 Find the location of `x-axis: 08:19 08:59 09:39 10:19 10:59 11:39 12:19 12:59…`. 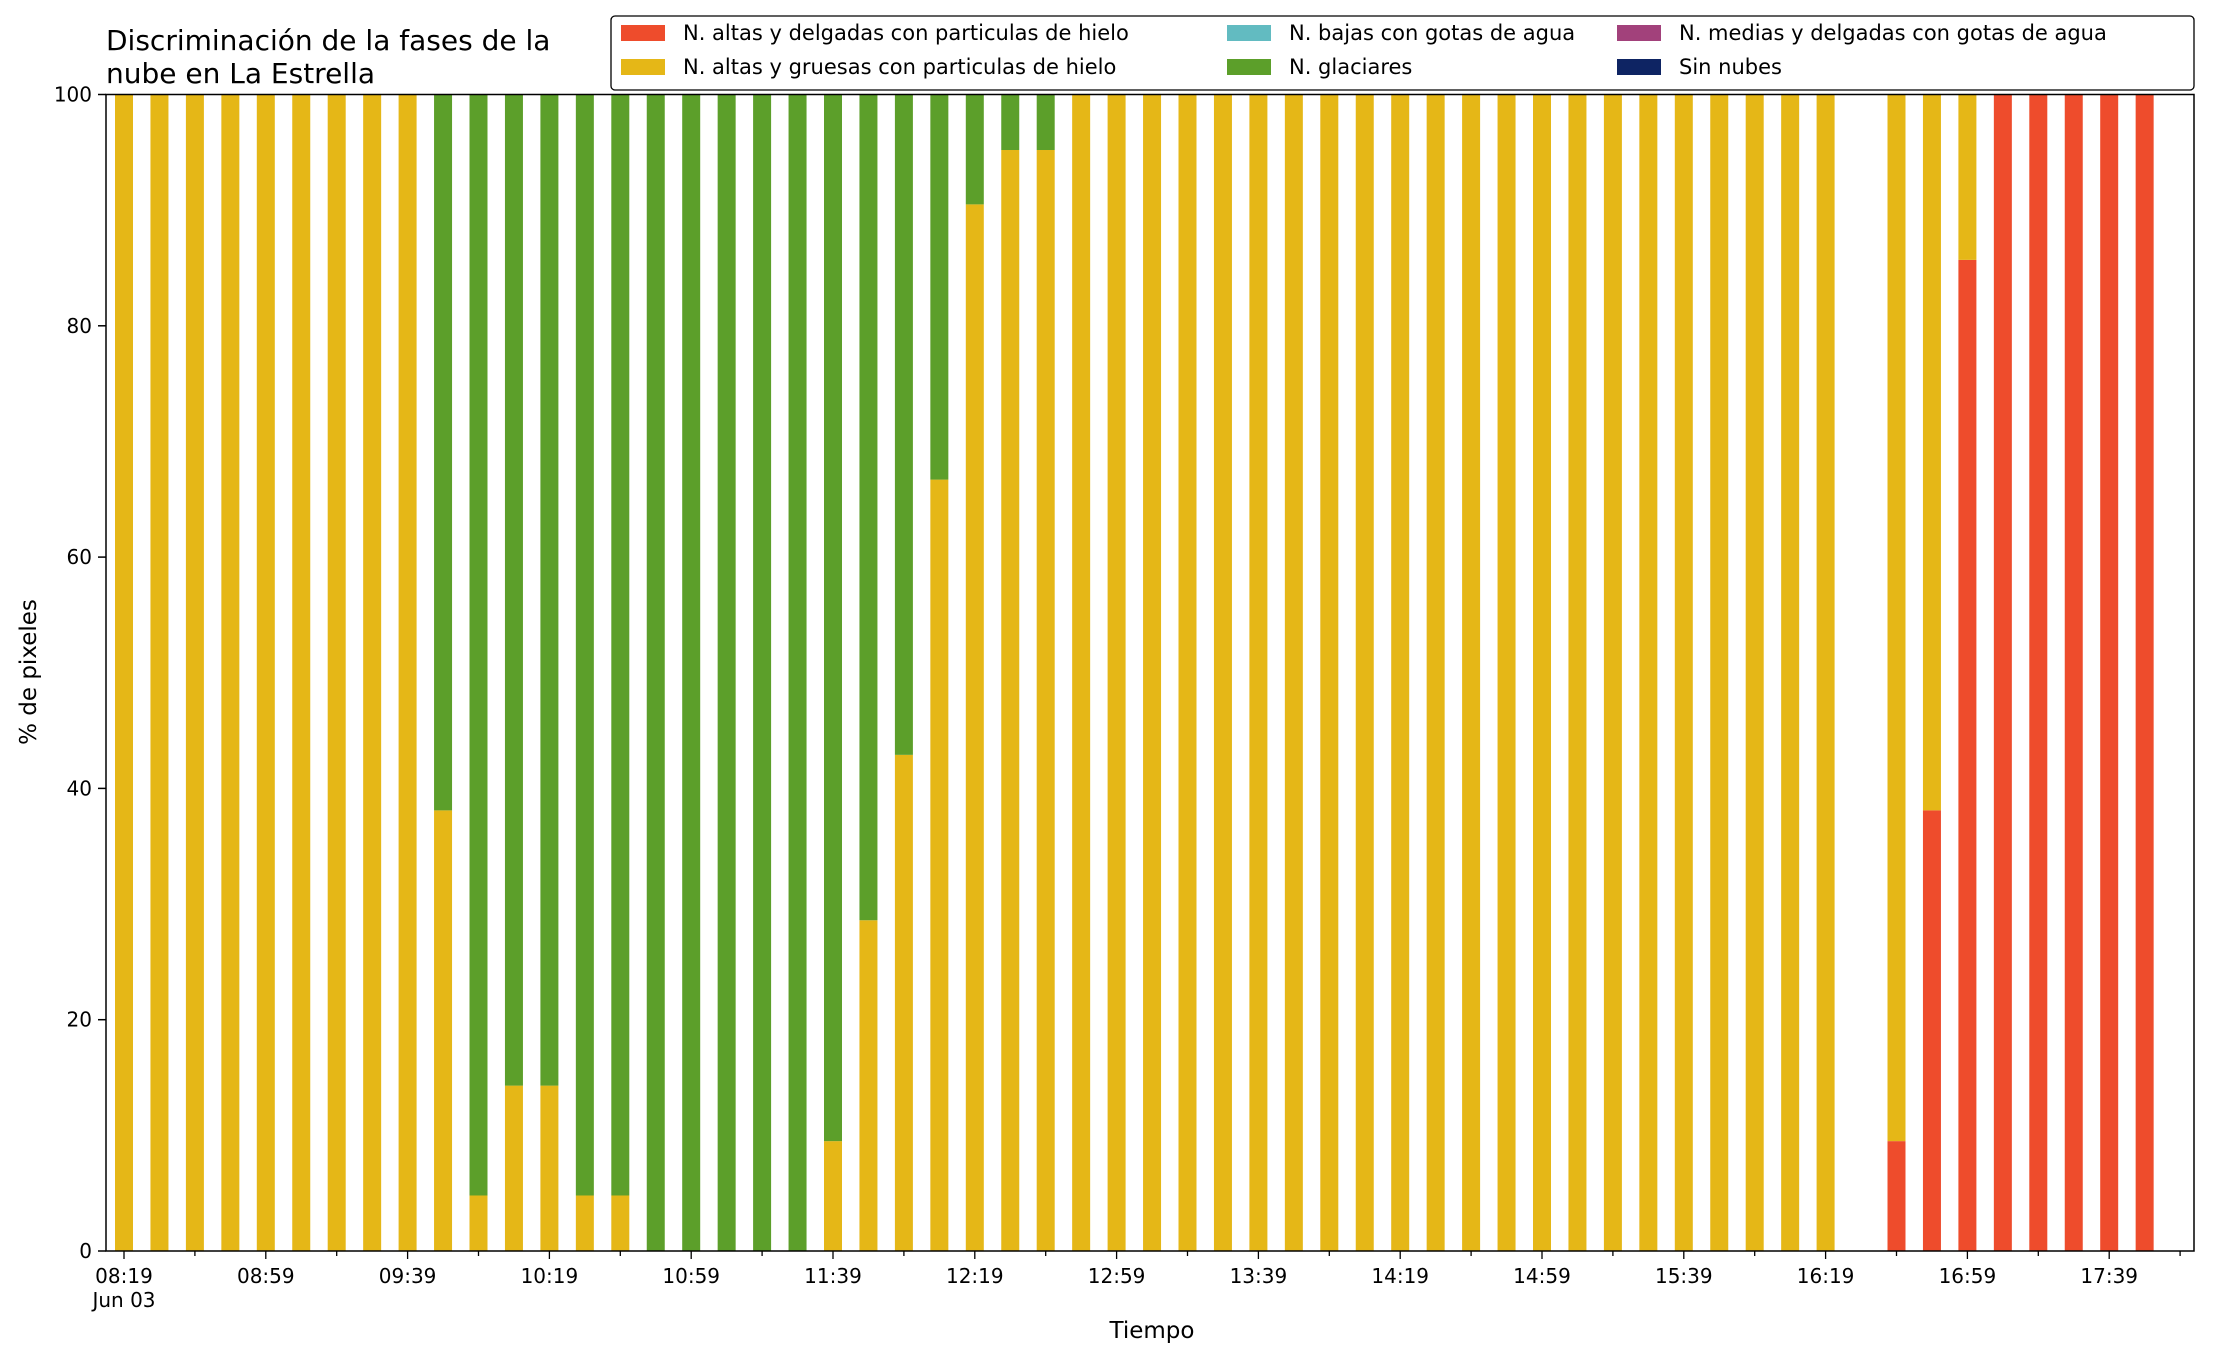

x-axis: 08:19 08:59 09:39 10:19 10:59 11:39 12:19 12:59… is located at coordinates (1135, 1281).